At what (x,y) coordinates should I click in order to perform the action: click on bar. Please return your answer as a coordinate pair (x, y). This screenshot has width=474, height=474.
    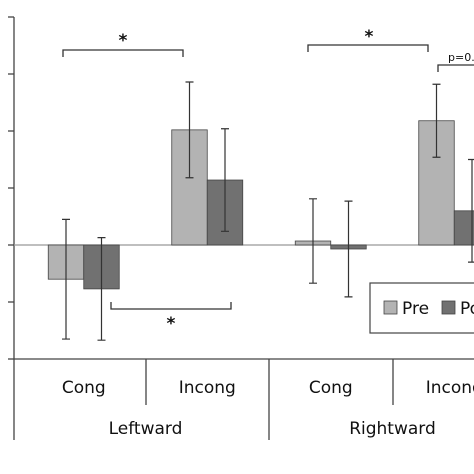
    Looking at the image, I should click on (463, 228).